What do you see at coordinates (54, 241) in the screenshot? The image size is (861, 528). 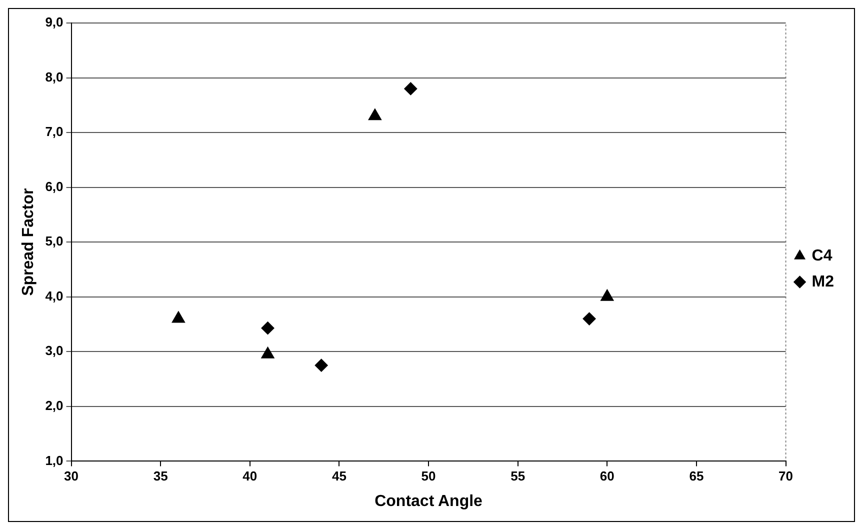 I see `y-tick-label: 5,0` at bounding box center [54, 241].